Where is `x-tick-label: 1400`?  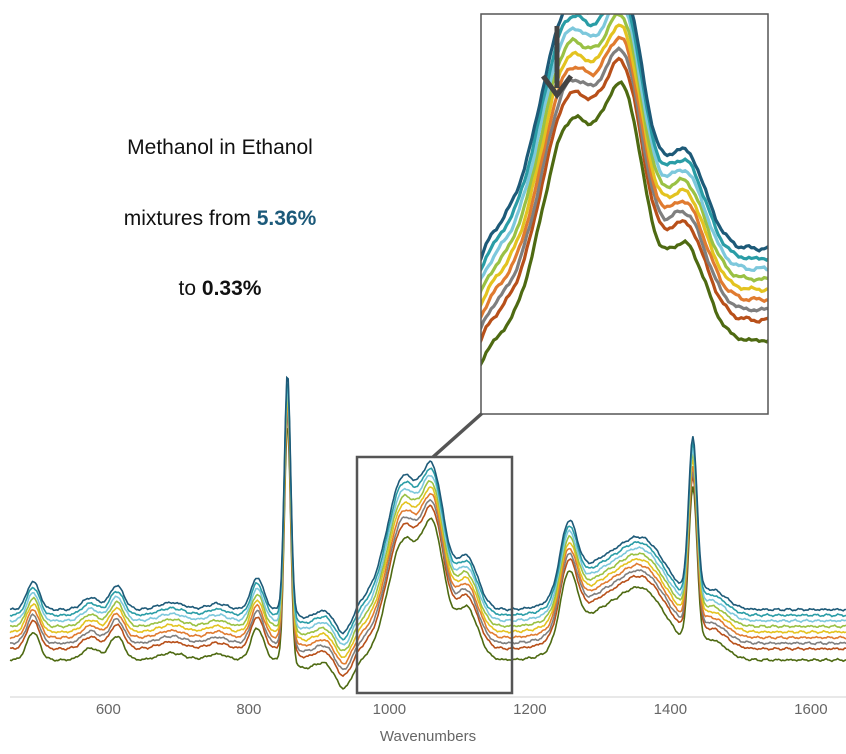 x-tick-label: 1400 is located at coordinates (670, 709).